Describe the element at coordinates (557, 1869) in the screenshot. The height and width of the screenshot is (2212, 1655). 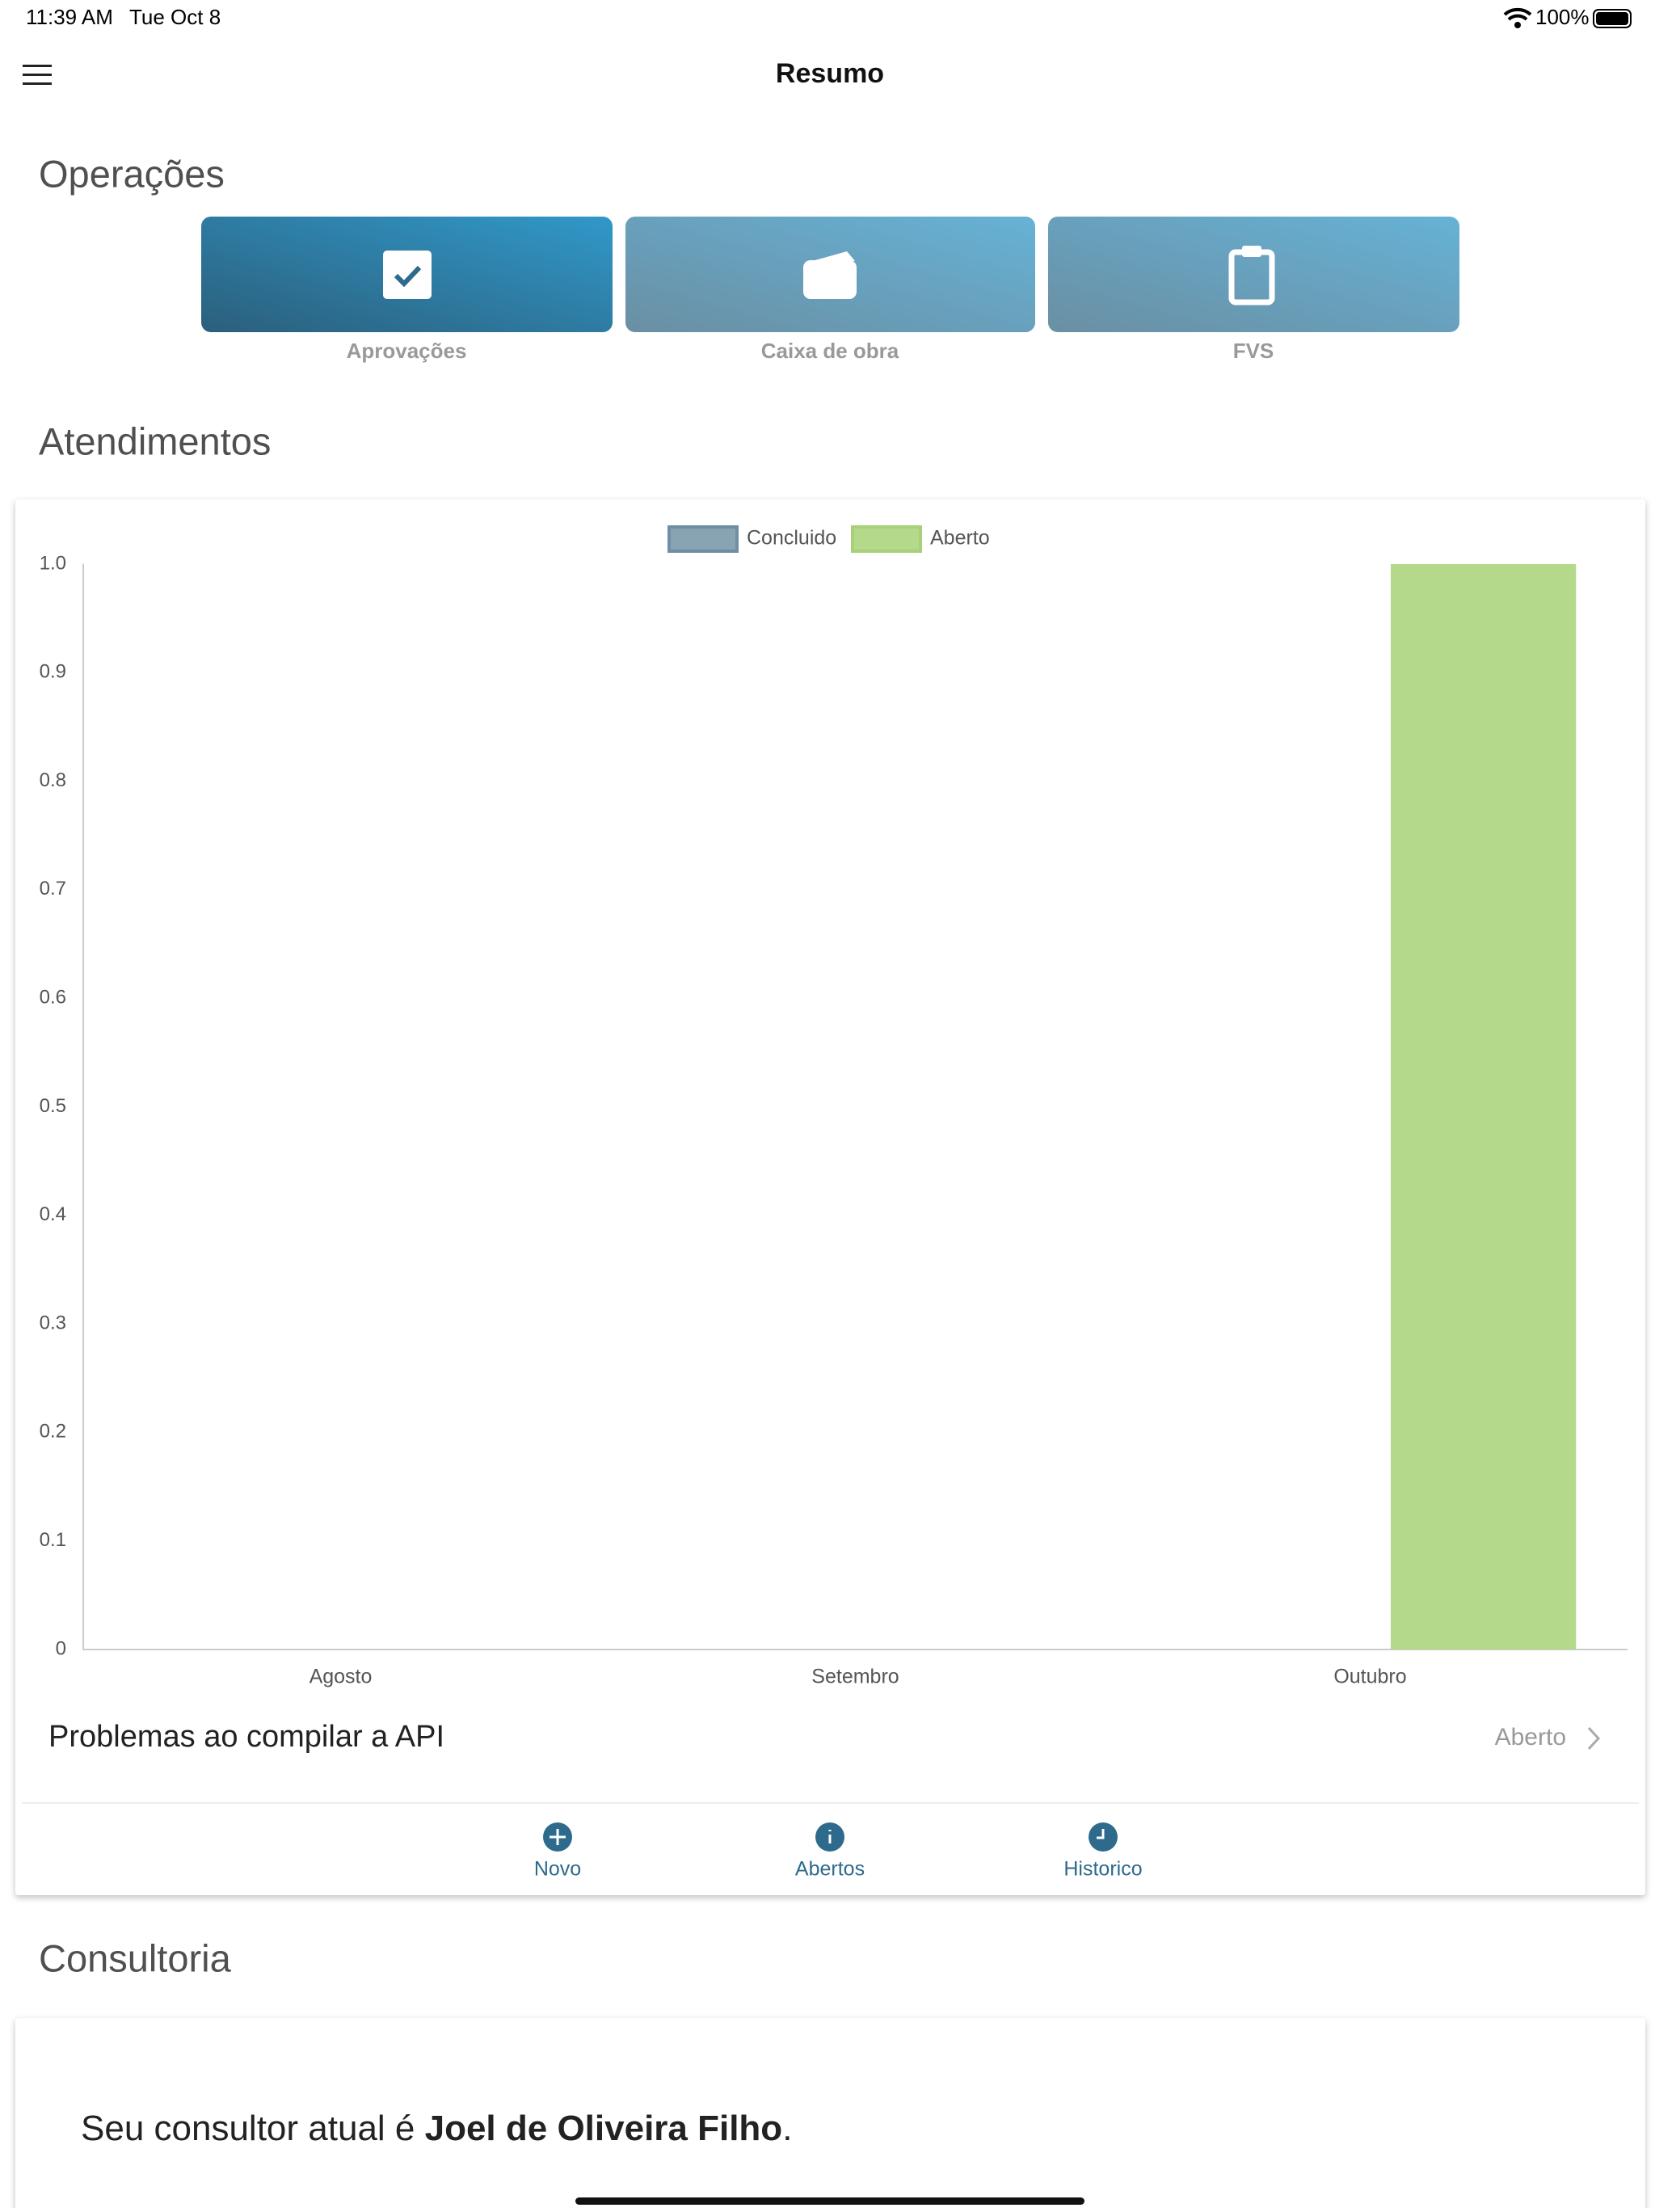
I see `tab-label: Novo` at that location.